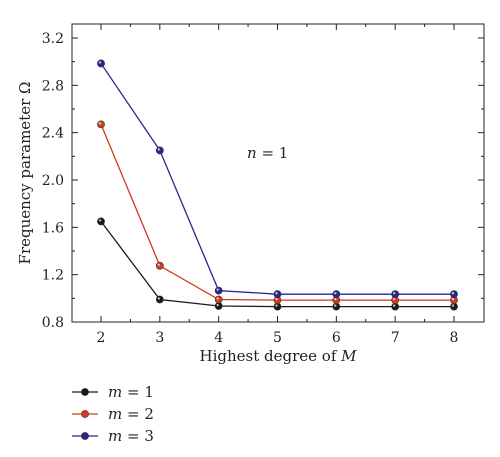 Image resolution: width=500 pixels, height=457 pixels. I want to click on x-tick-label: 8, so click(454, 338).